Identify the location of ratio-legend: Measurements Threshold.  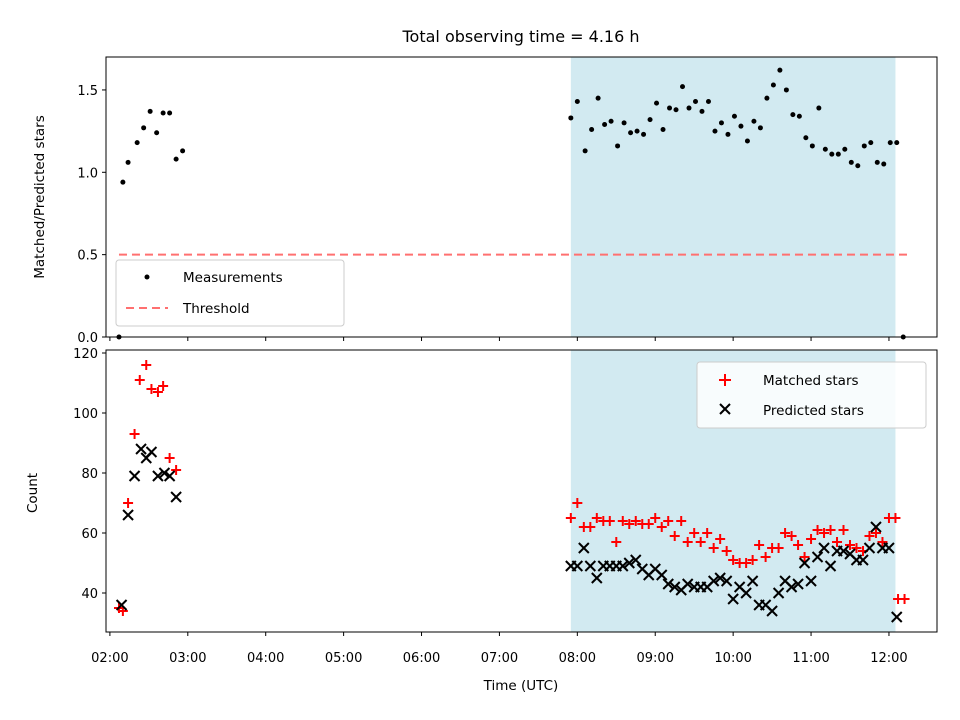
(230, 293).